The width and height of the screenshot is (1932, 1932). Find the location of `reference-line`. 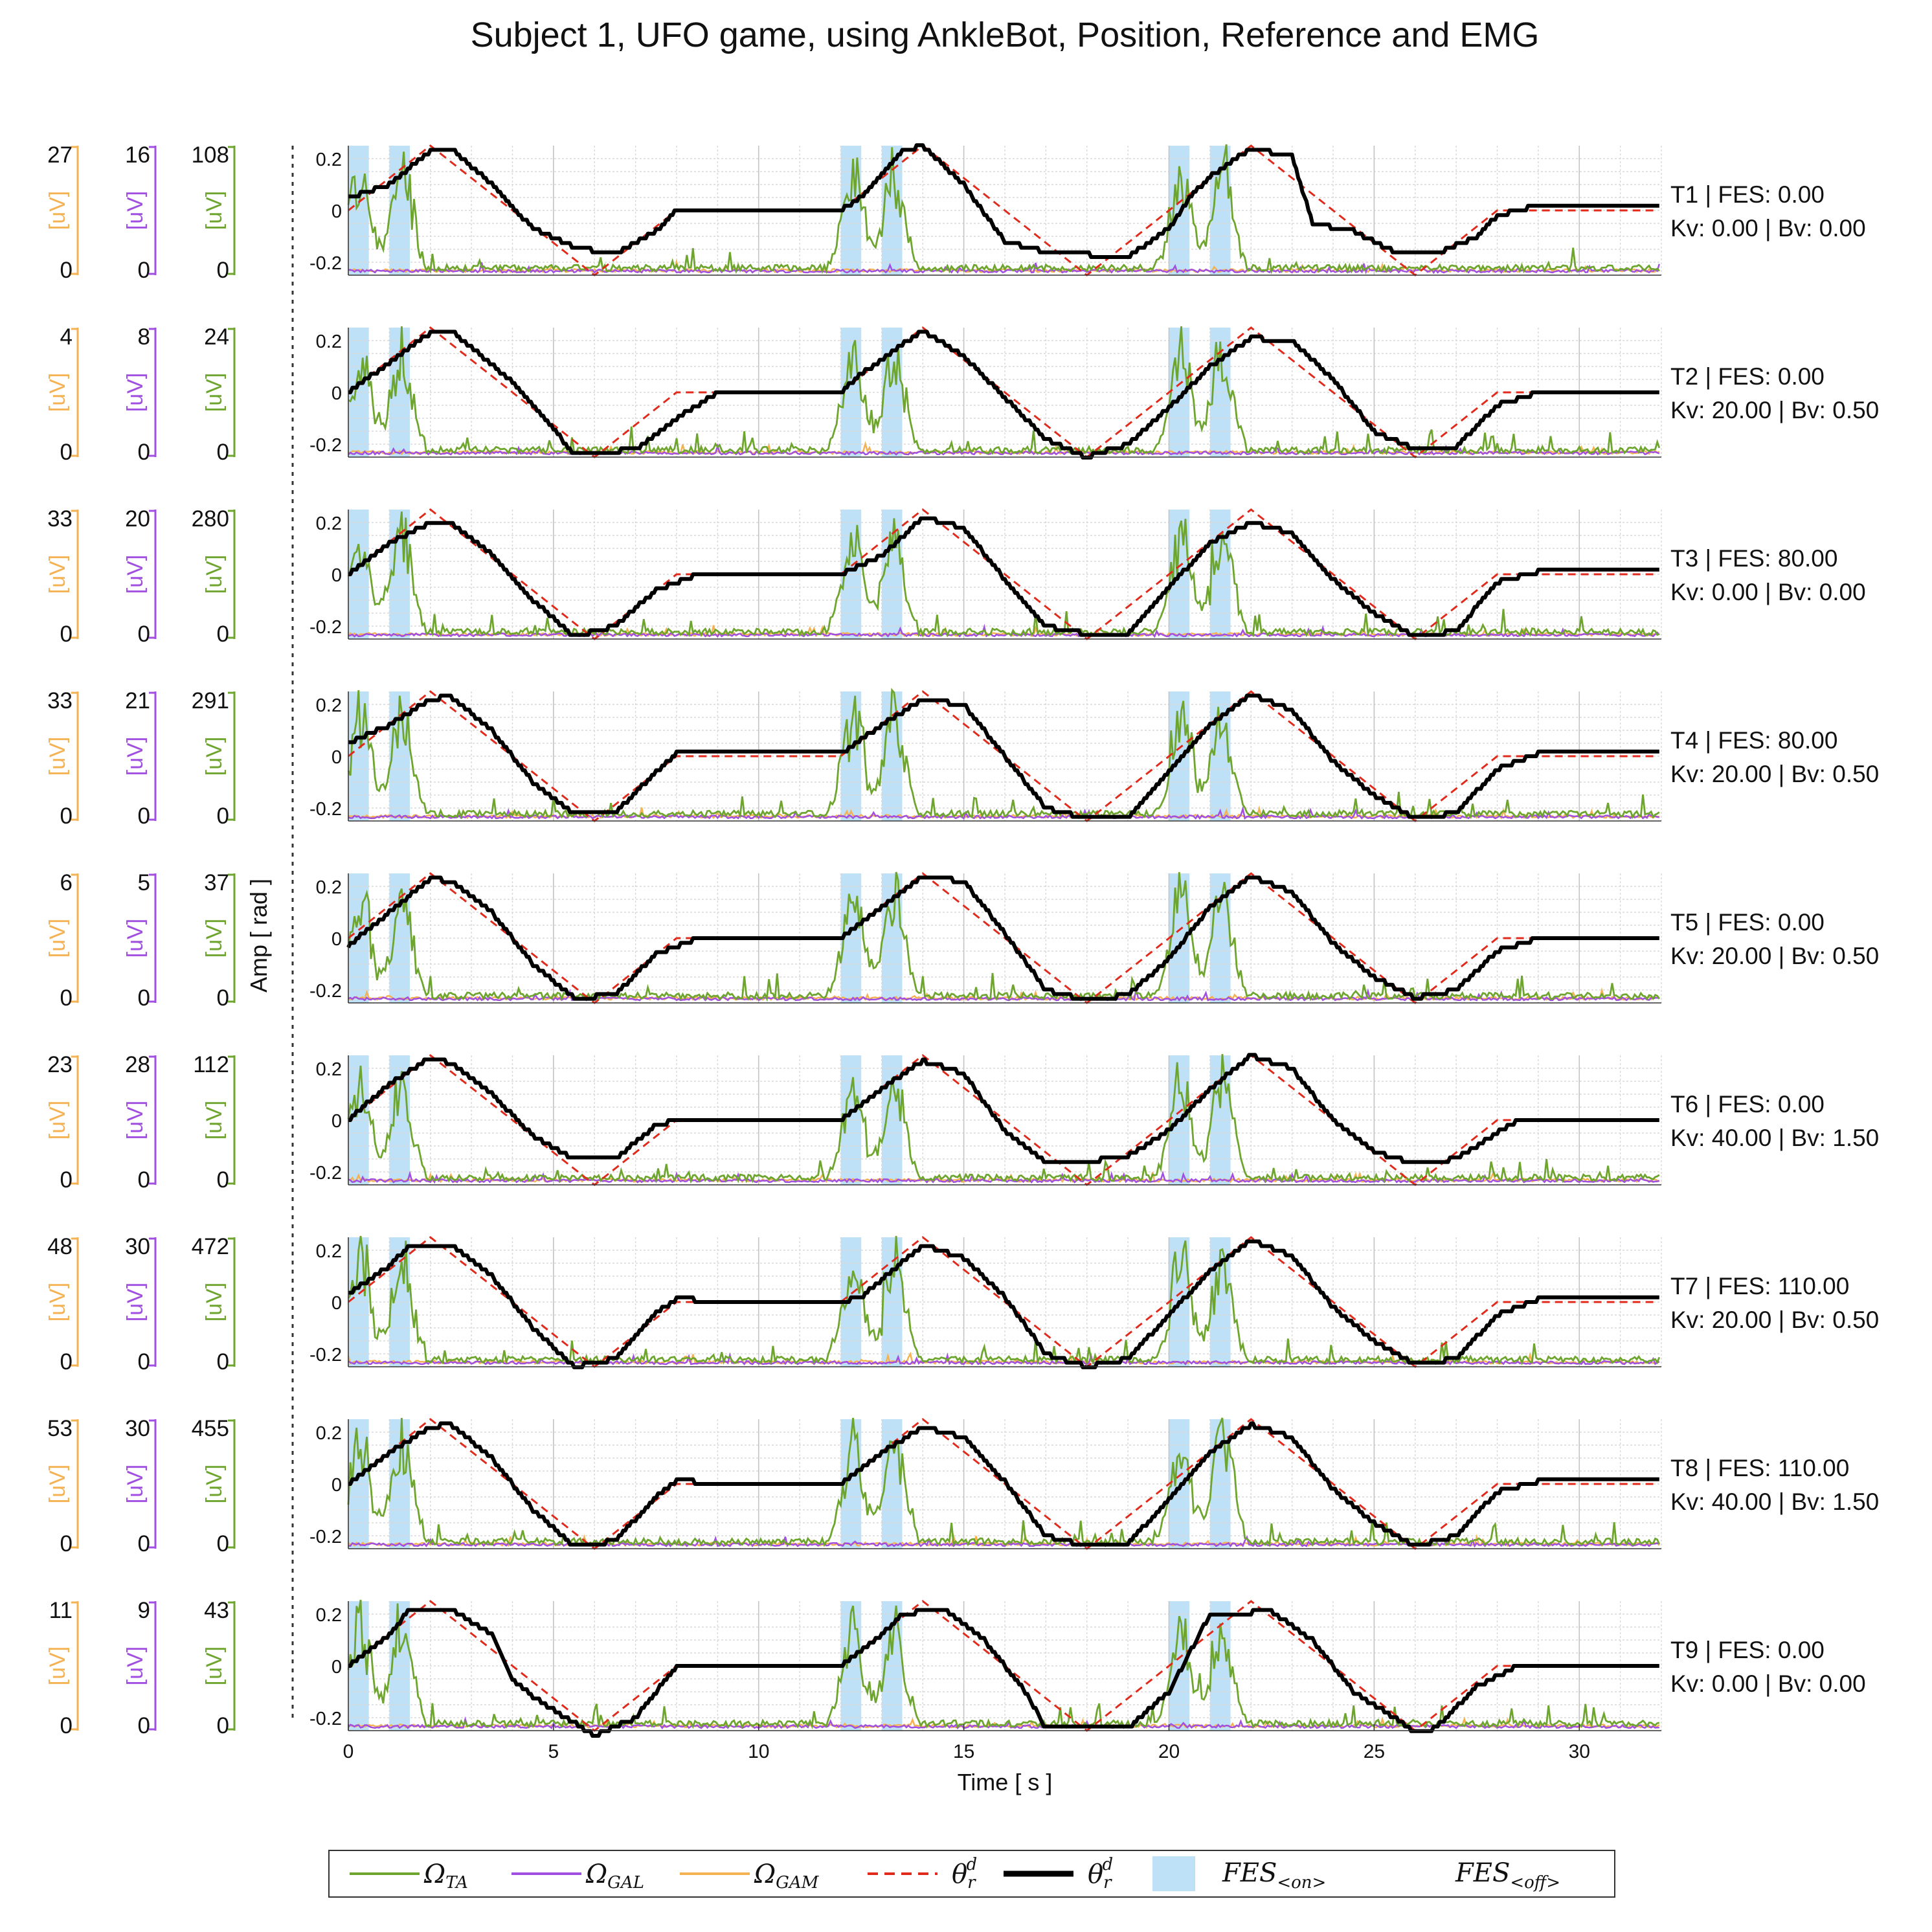

reference-line is located at coordinates (1003, 210).